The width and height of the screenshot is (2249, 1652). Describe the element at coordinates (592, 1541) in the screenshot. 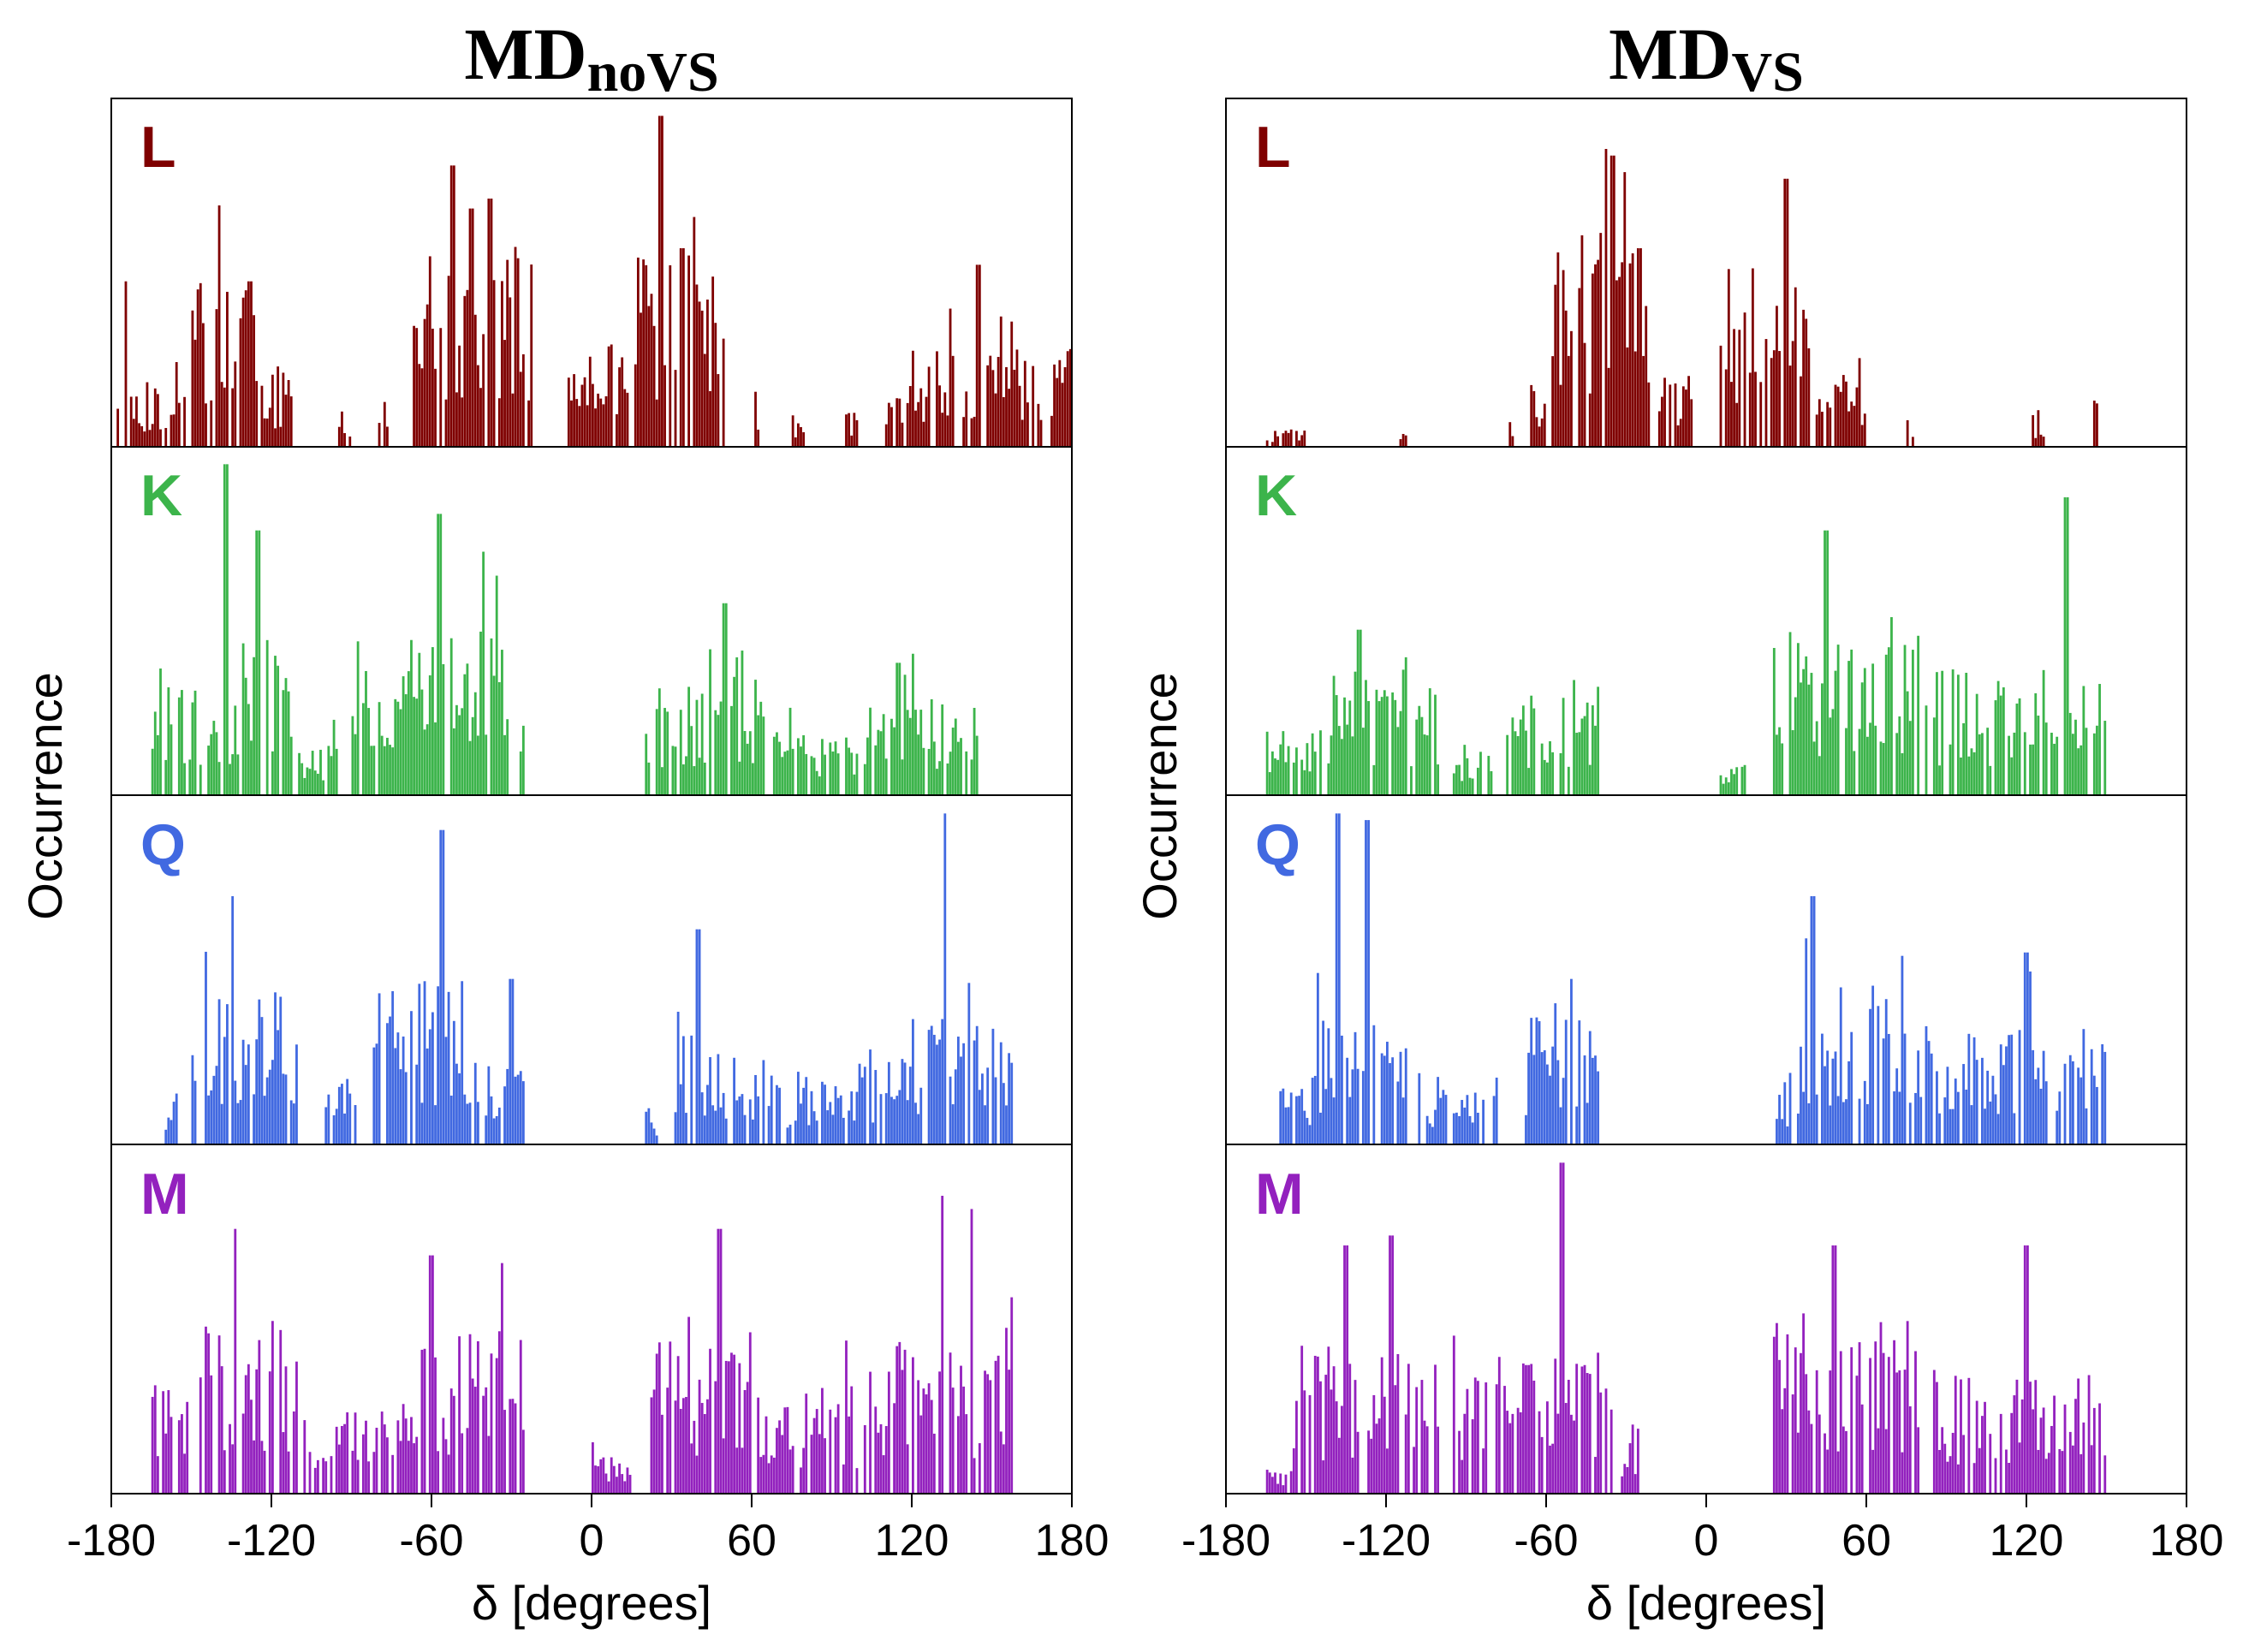

I see `x-tick-label: 0` at that location.